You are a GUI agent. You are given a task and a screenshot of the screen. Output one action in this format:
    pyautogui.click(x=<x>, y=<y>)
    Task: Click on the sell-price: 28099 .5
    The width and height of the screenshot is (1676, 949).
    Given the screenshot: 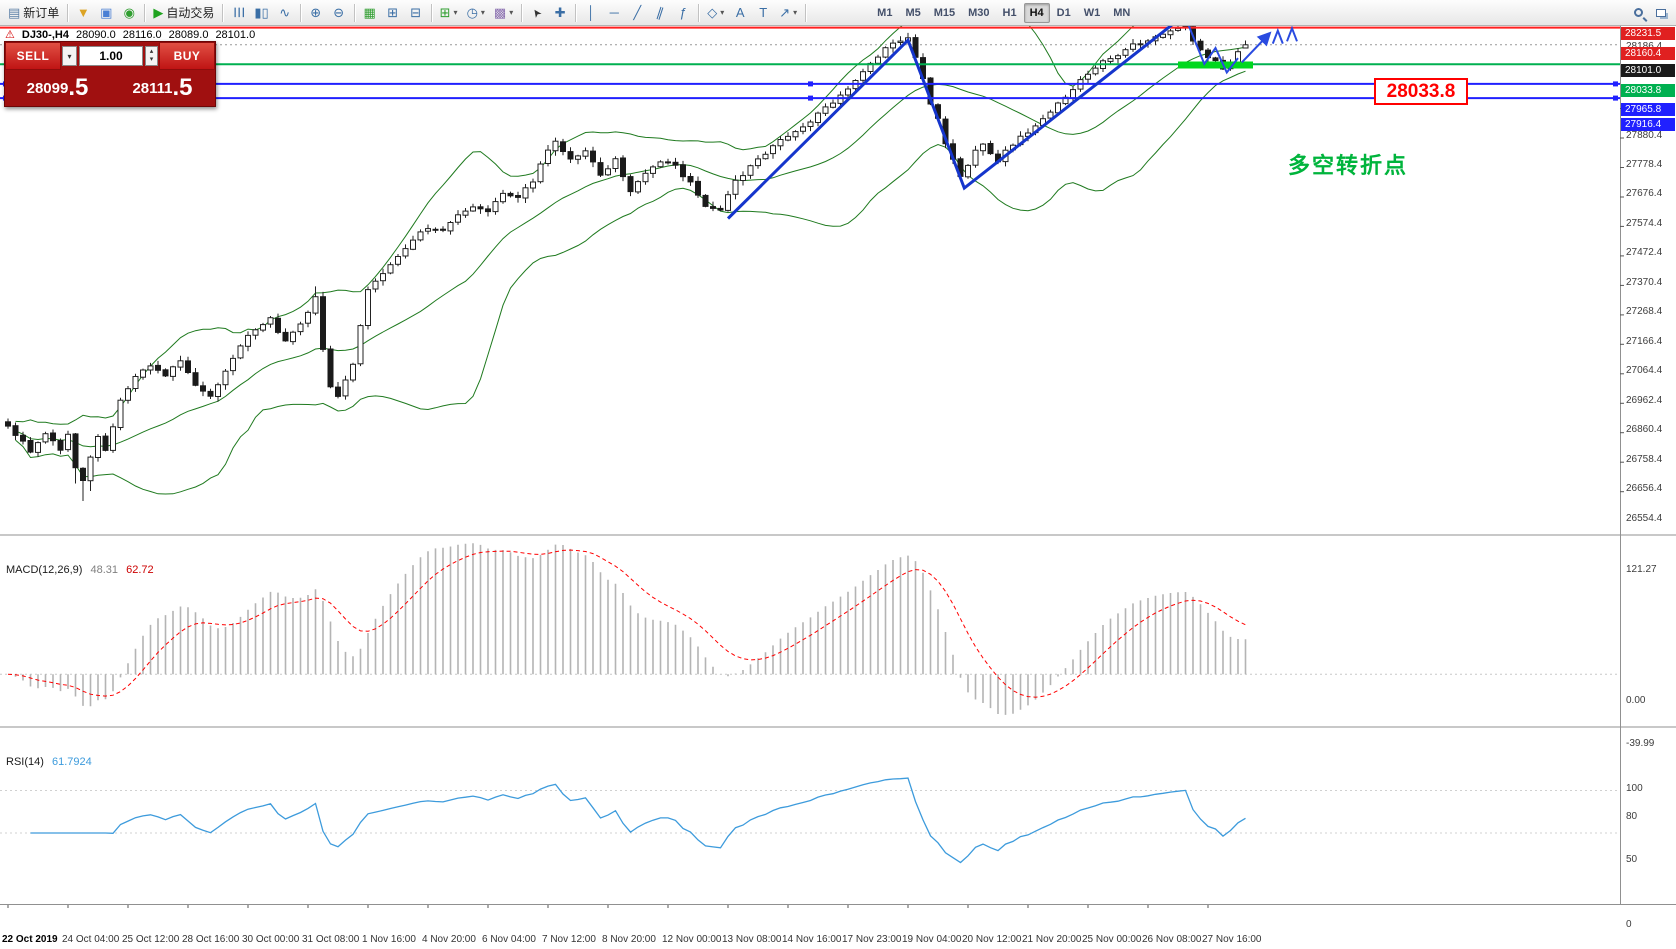 What is the action you would take?
    pyautogui.click(x=57, y=87)
    